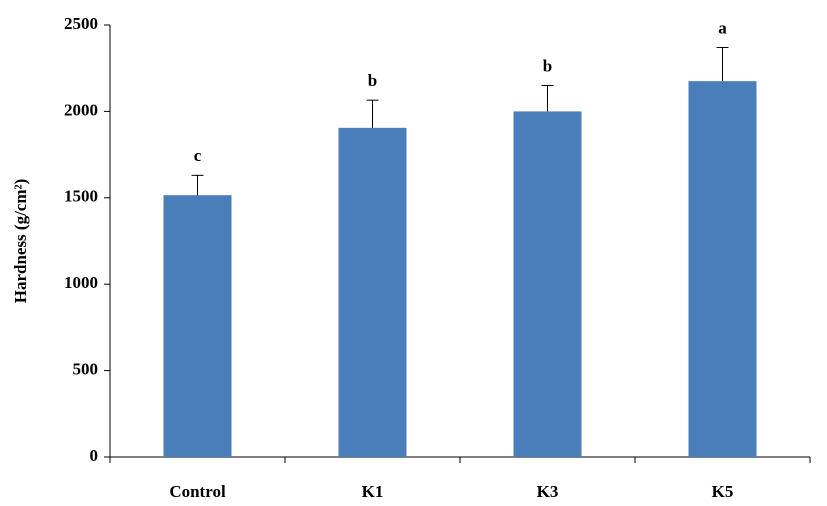 The image size is (827, 506). Describe the element at coordinates (81, 23) in the screenshot. I see `y-tick-label: 2500` at that location.